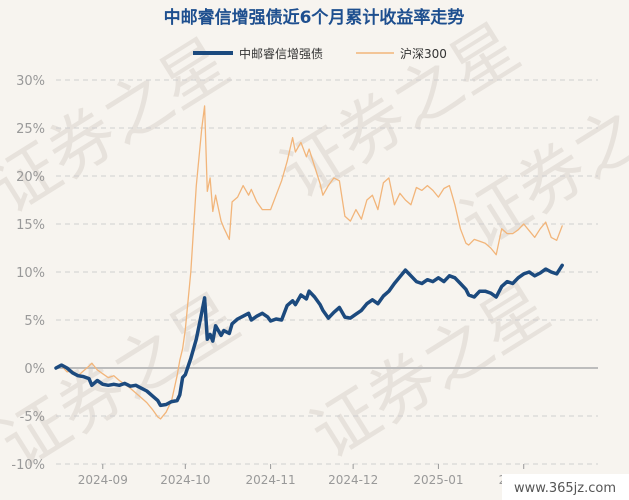  I want to click on y-tick-label: 5%, so click(34, 321).